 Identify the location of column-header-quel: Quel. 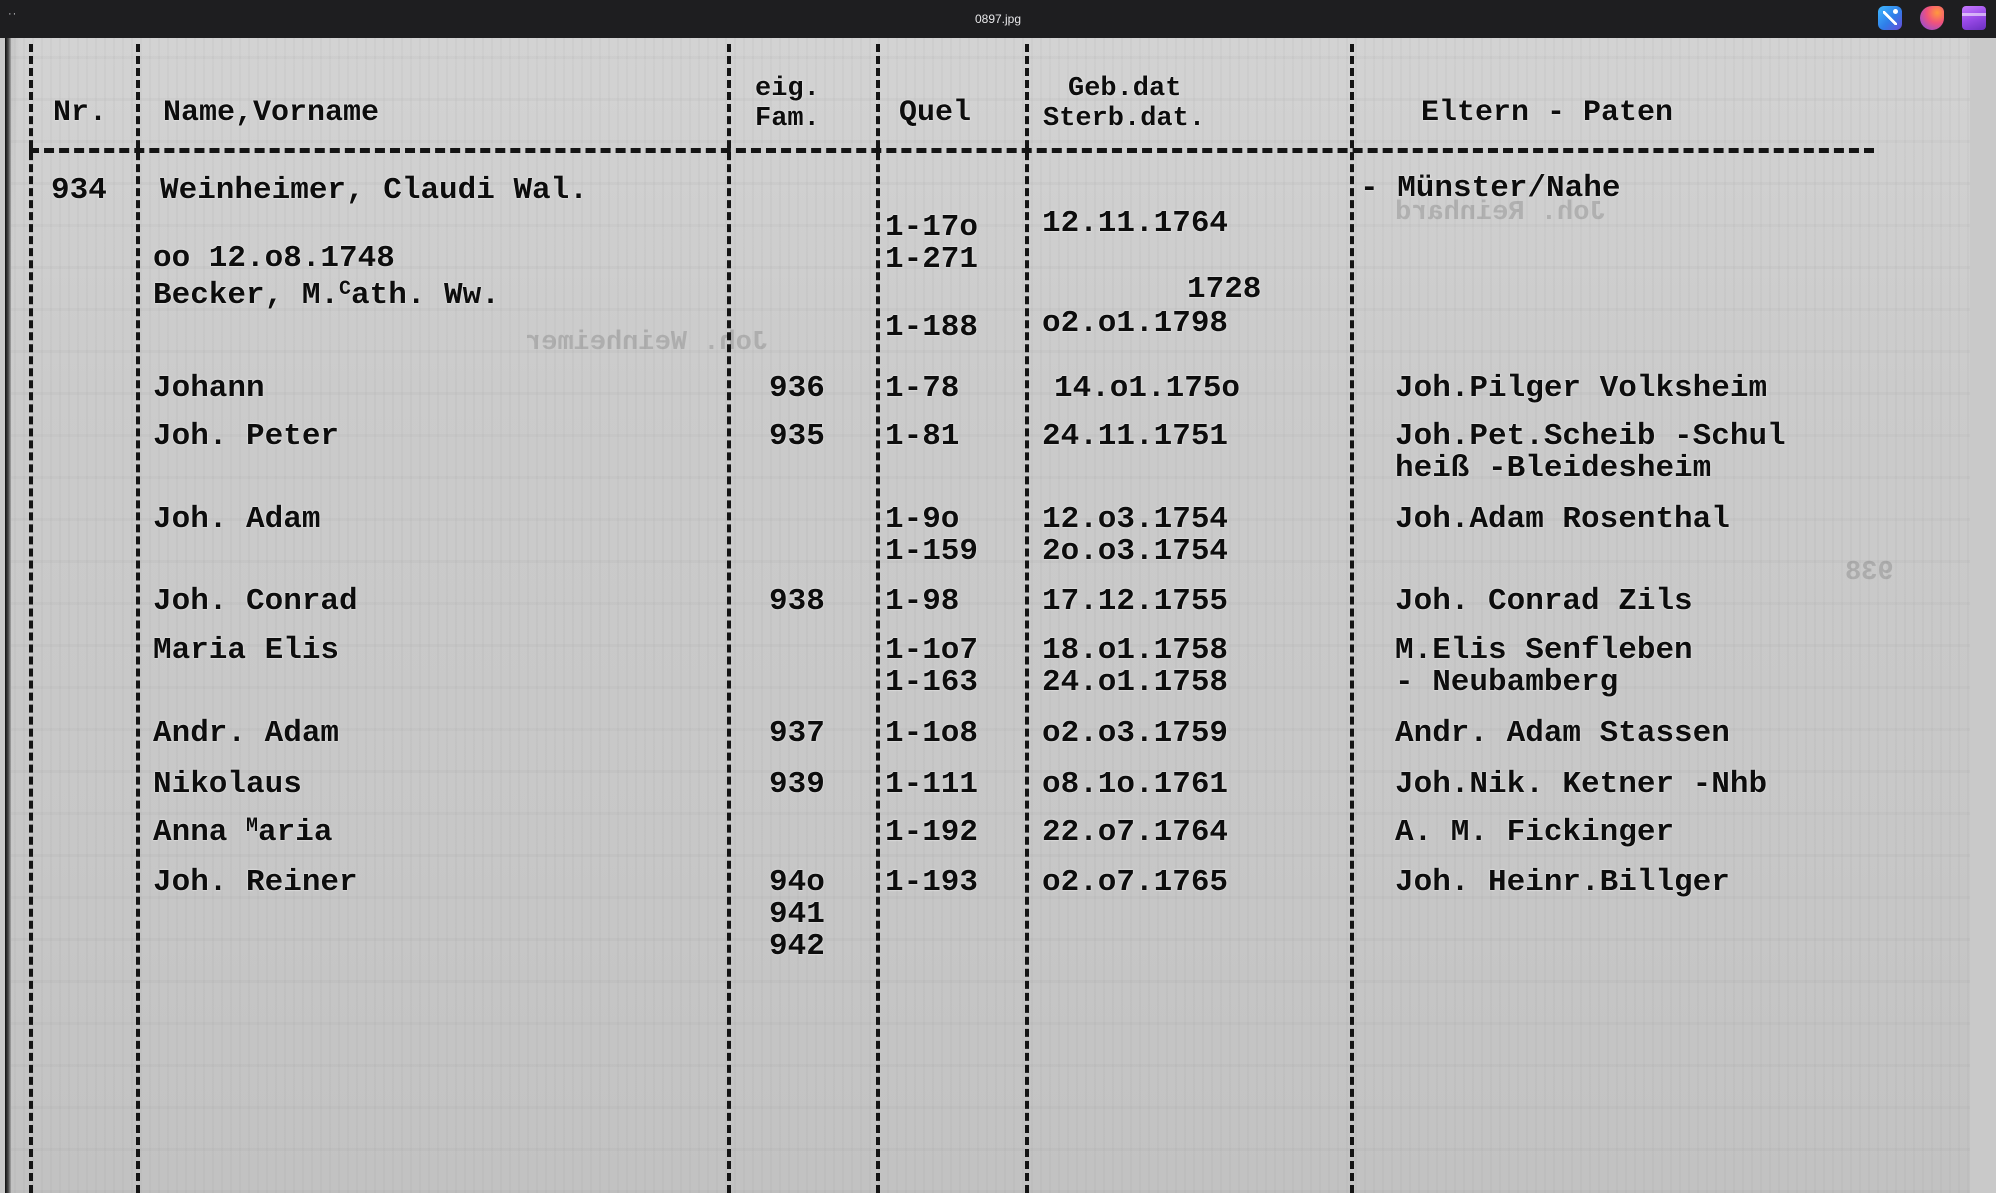
(935, 113).